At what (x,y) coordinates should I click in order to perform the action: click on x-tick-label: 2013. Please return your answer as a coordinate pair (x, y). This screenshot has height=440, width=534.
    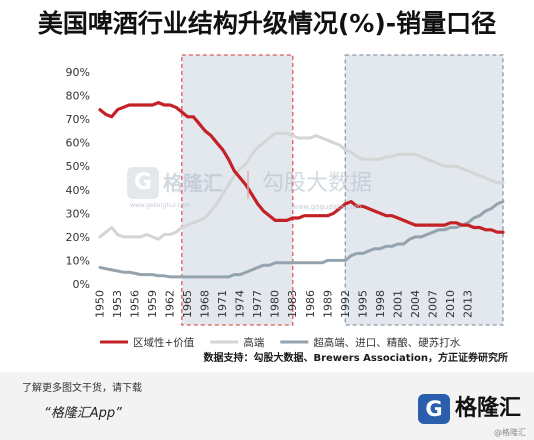
    Looking at the image, I should click on (468, 304).